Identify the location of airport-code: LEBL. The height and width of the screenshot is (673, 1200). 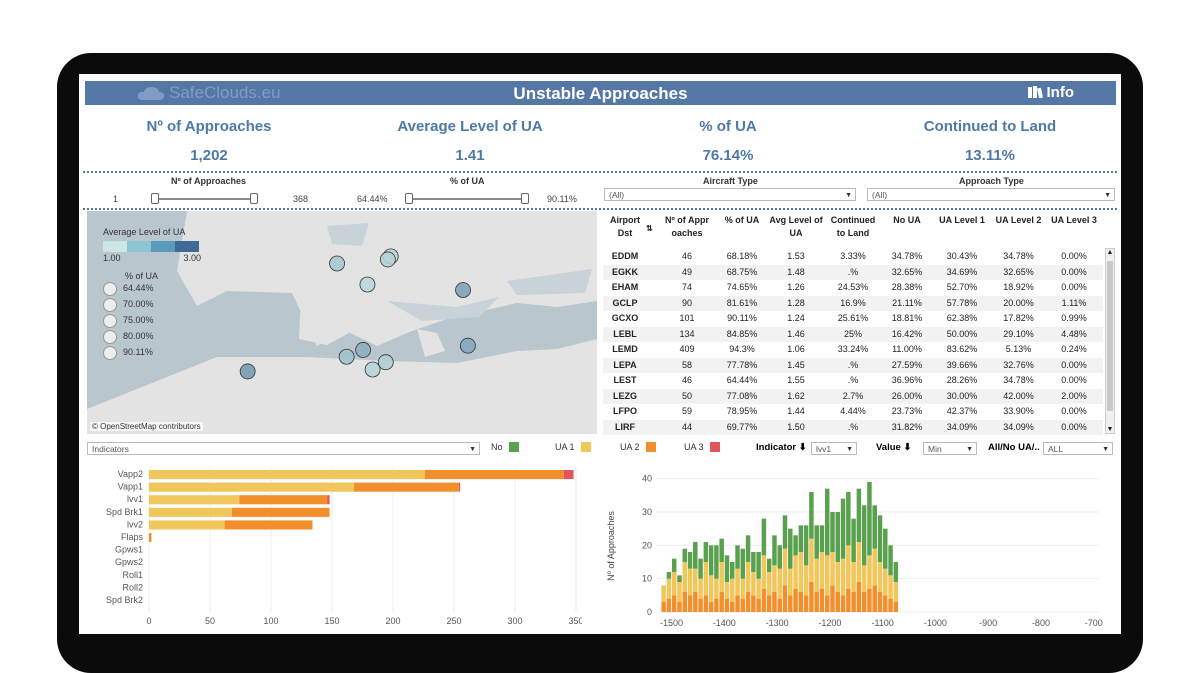
(625, 333).